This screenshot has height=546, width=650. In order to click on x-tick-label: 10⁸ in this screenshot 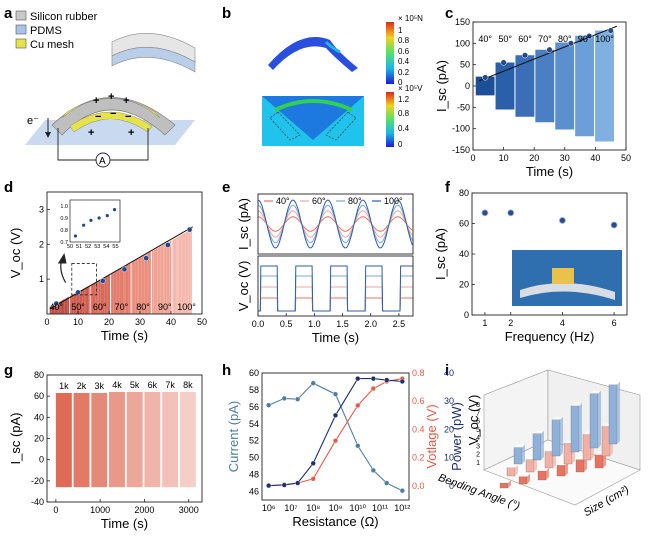, I will do `click(313, 508)`.